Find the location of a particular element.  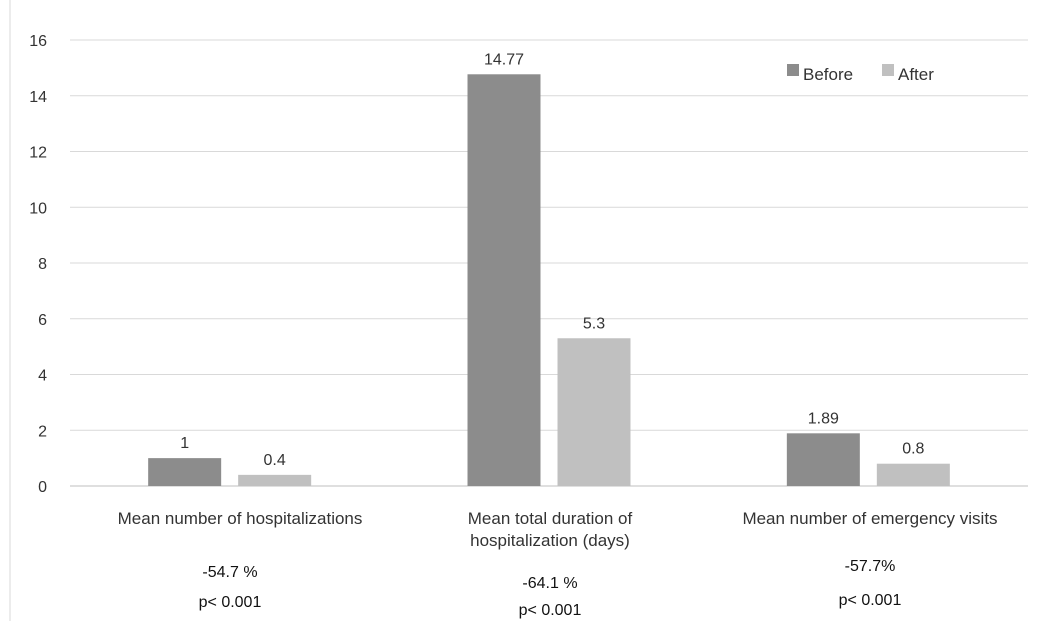

data-label-after-1: 5.3 is located at coordinates (594, 323).